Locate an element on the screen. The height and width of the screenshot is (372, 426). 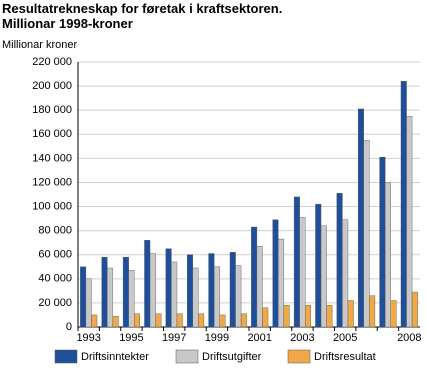
y-tick-label: 220 000 is located at coordinates (52, 62).